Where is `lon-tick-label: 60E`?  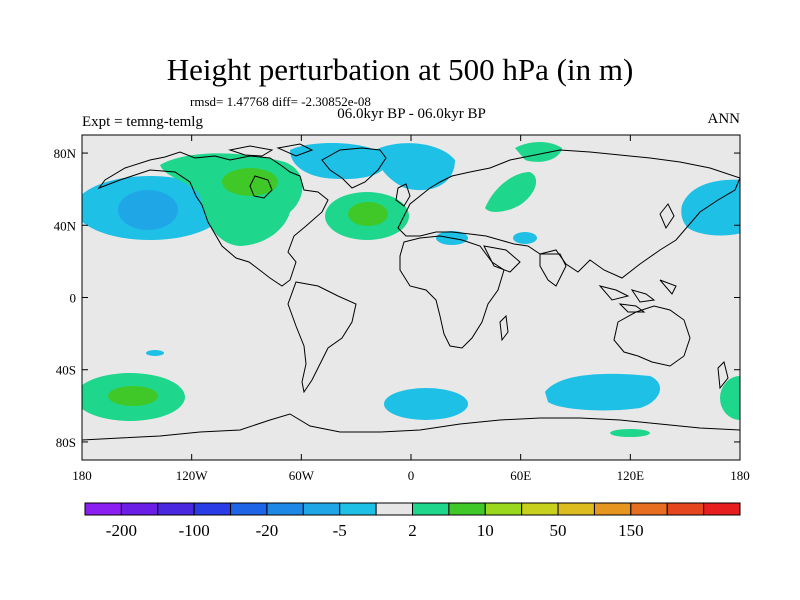
lon-tick-label: 60E is located at coordinates (520, 475).